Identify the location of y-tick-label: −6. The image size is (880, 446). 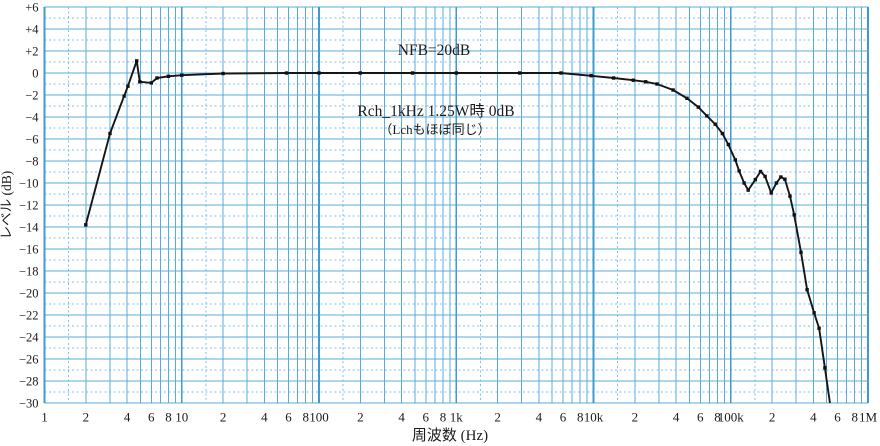
(31, 140).